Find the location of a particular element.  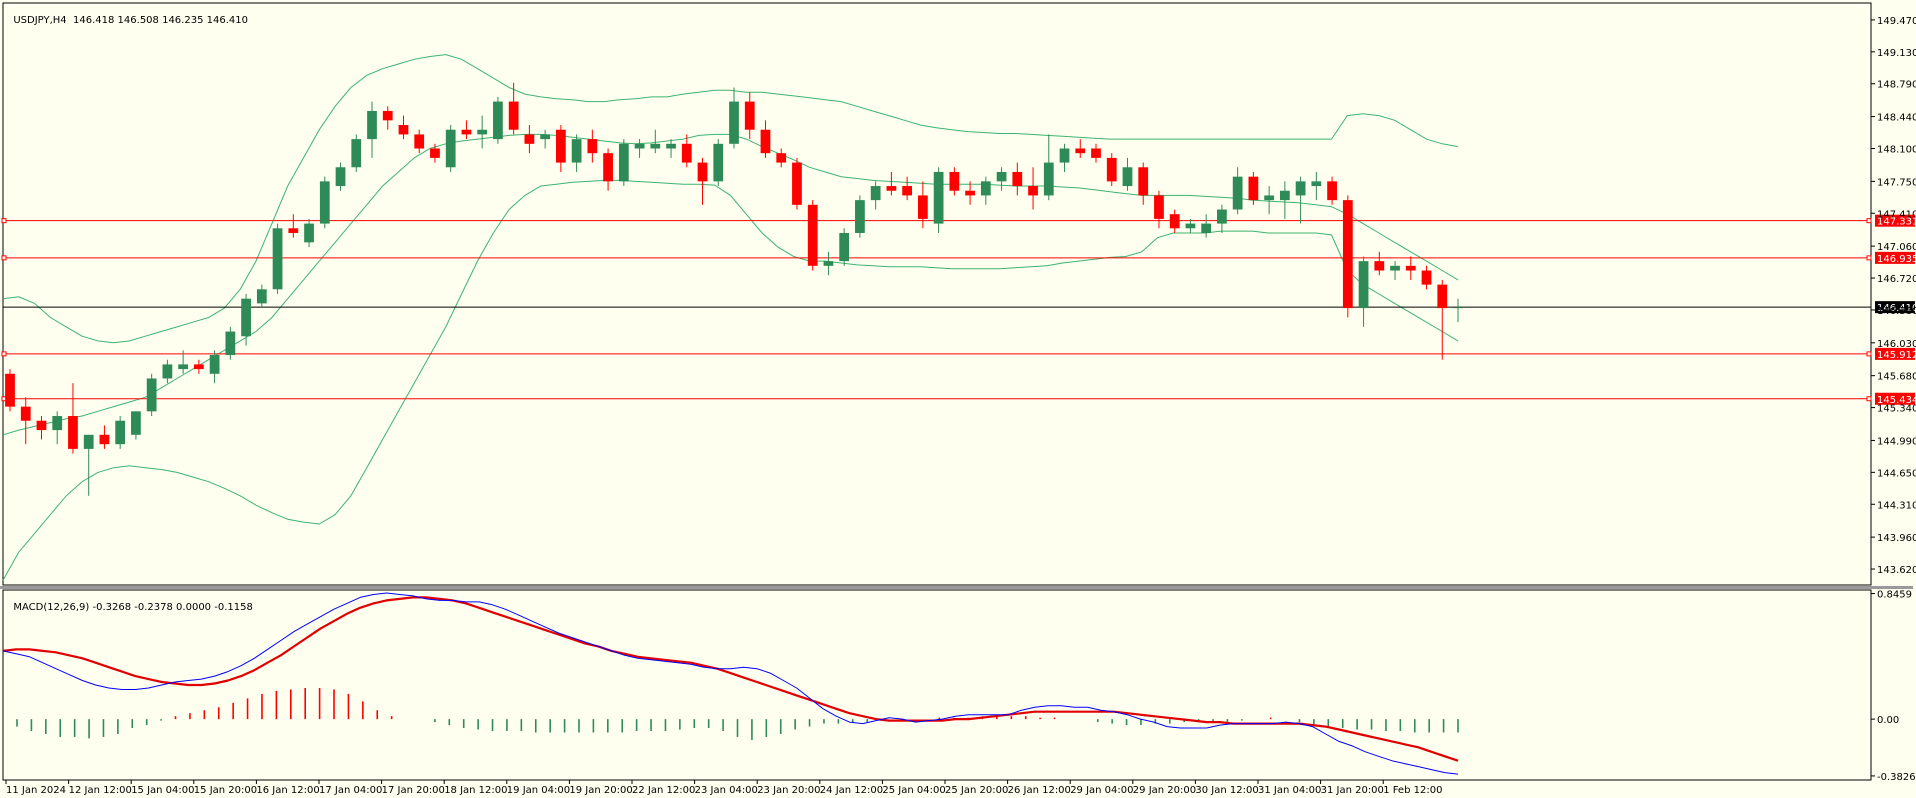

time-tick-label: 22 Jan 12:00 is located at coordinates (663, 790).